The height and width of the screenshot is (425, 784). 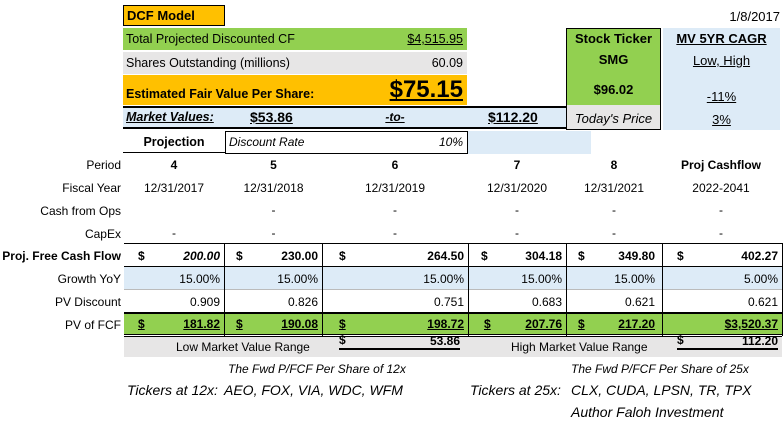 I want to click on model-title: DCF Model, so click(x=174, y=15).